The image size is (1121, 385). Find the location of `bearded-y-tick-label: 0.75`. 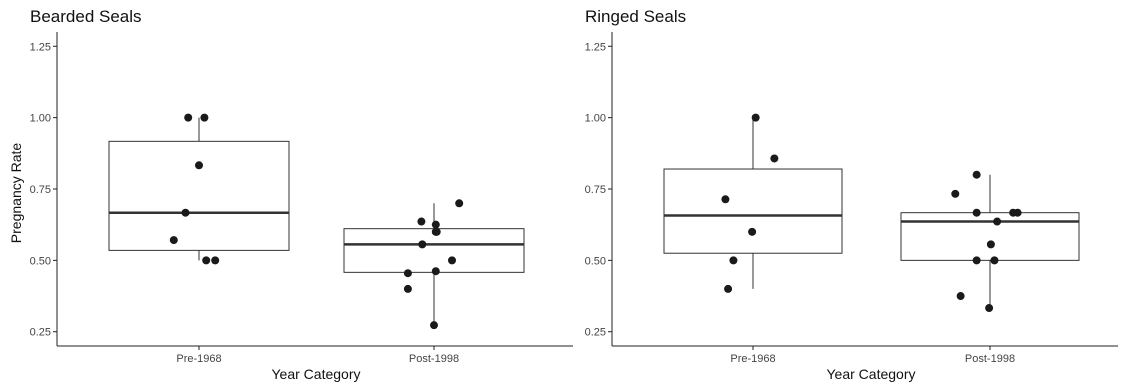

bearded-y-tick-label: 0.75 is located at coordinates (40, 190).